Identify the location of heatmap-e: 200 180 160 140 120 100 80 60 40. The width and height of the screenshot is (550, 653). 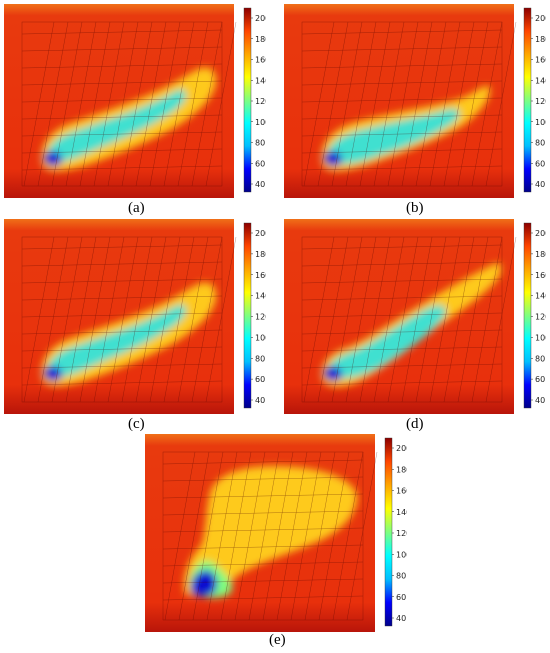
(276, 533).